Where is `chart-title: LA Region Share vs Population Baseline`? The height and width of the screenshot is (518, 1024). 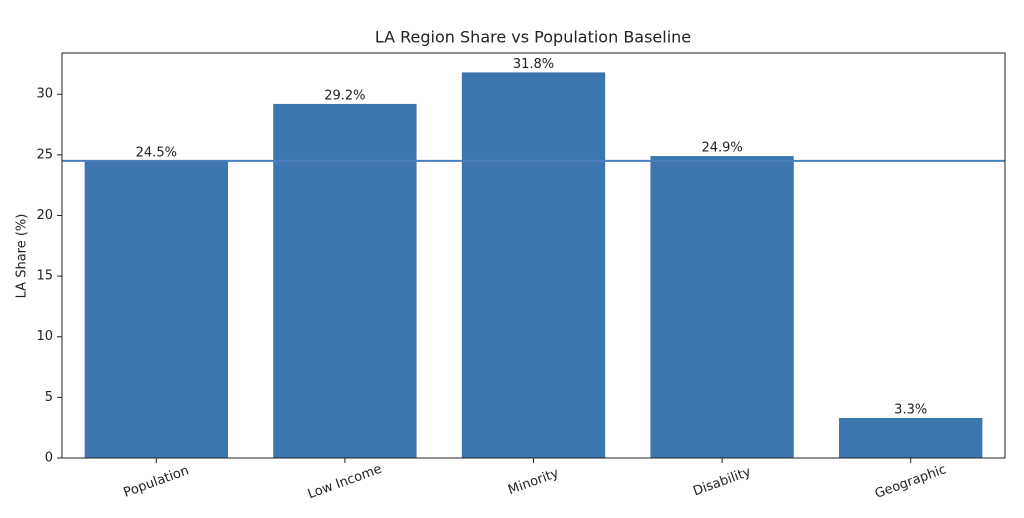 chart-title: LA Region Share vs Population Baseline is located at coordinates (533, 37).